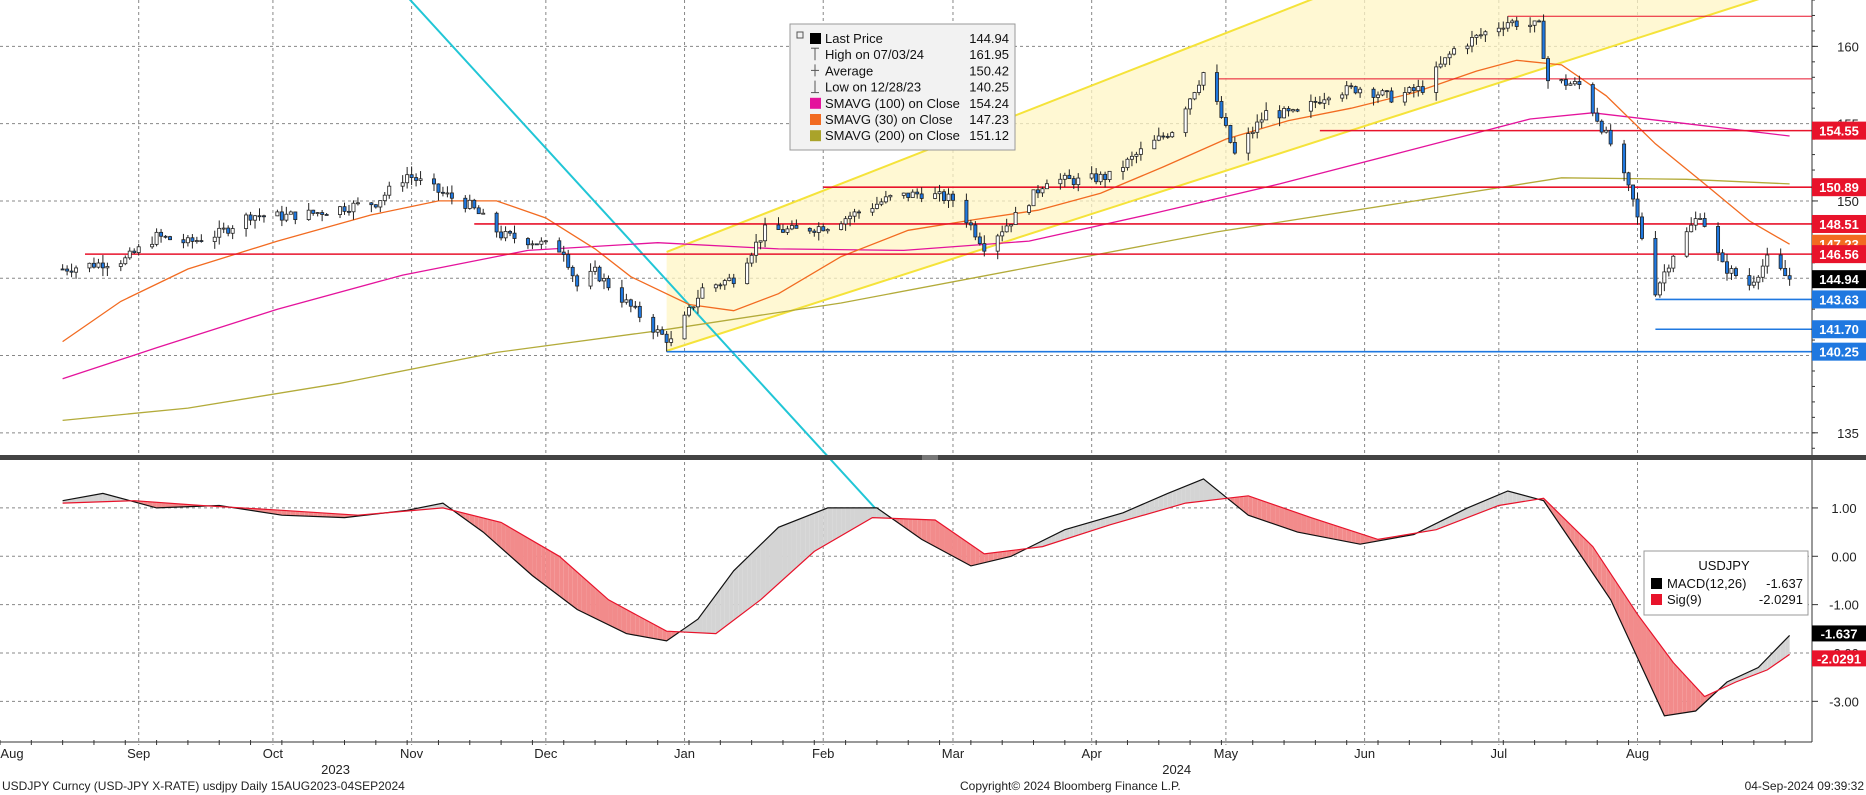  I want to click on price-label-tag: 143.63, so click(1839, 299).